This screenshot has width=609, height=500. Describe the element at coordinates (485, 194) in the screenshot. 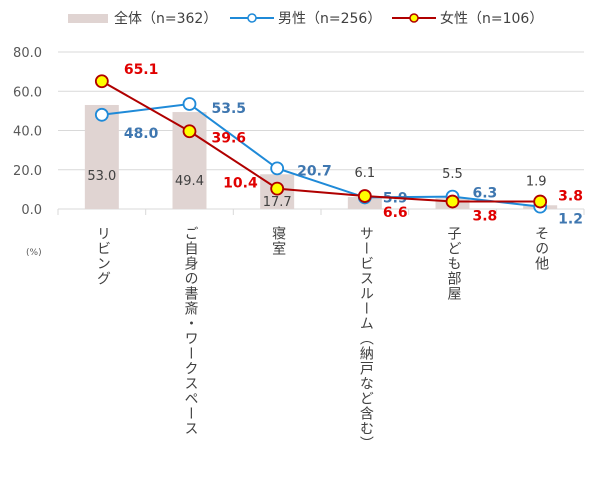

I see `line-data-label: 6.3` at that location.